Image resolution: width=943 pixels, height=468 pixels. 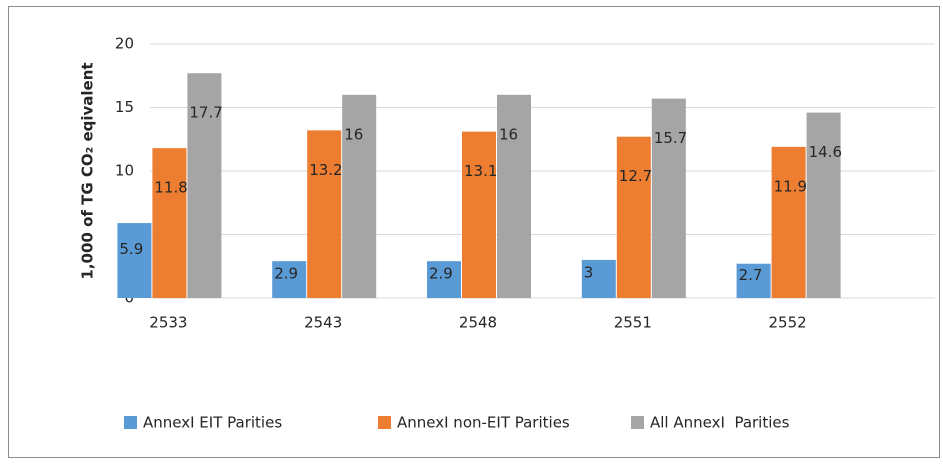 What do you see at coordinates (788, 323) in the screenshot?
I see `x-tick-label: 2552` at bounding box center [788, 323].